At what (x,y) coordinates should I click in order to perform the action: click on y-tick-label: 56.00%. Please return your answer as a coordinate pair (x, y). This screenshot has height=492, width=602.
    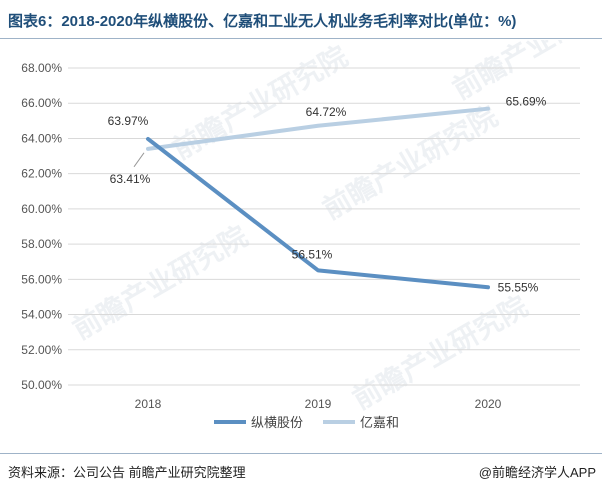
    Looking at the image, I should click on (41, 279).